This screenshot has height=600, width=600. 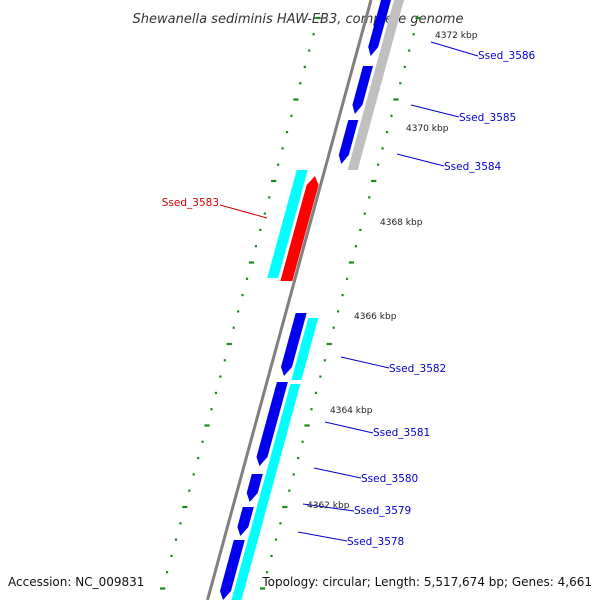 What do you see at coordinates (190, 203) in the screenshot?
I see `gene-label: Ssed_3583` at bounding box center [190, 203].